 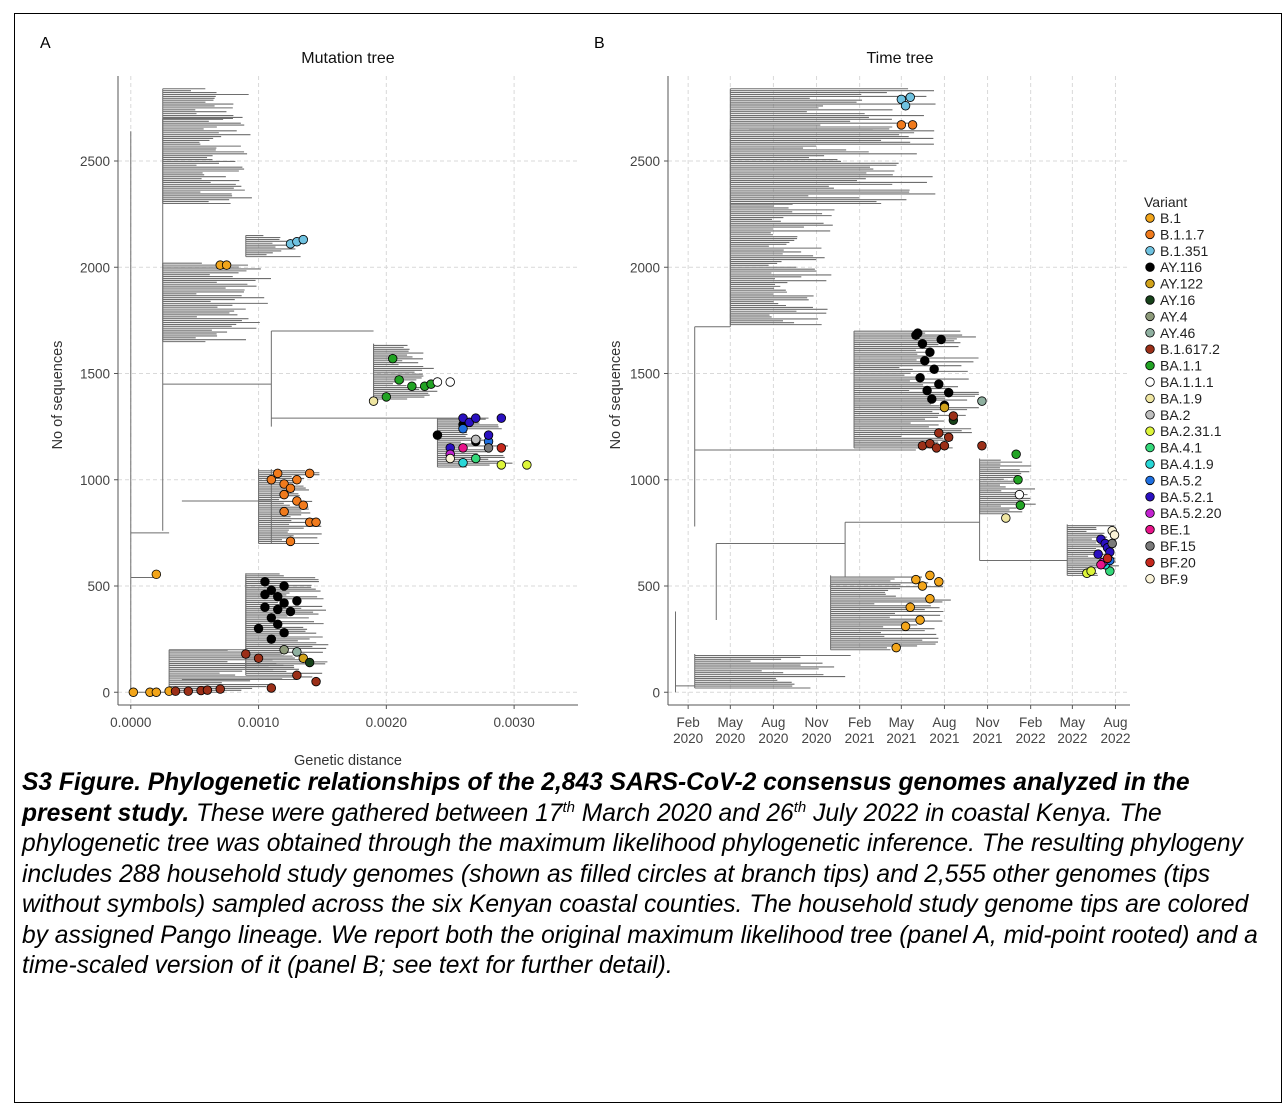 I want to click on x-tick-month: Nov, so click(x=988, y=722).